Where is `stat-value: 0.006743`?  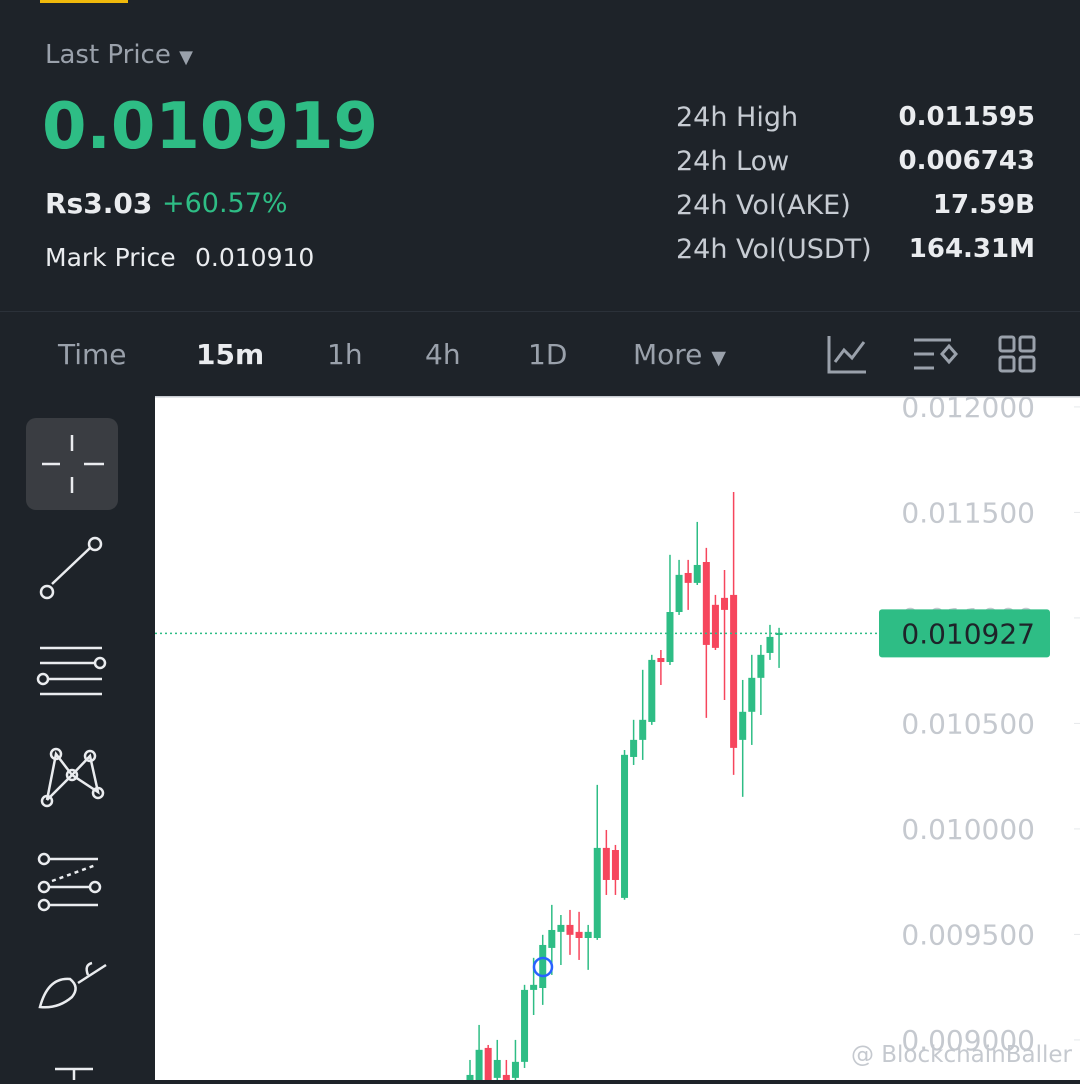 stat-value: 0.006743 is located at coordinates (966, 161).